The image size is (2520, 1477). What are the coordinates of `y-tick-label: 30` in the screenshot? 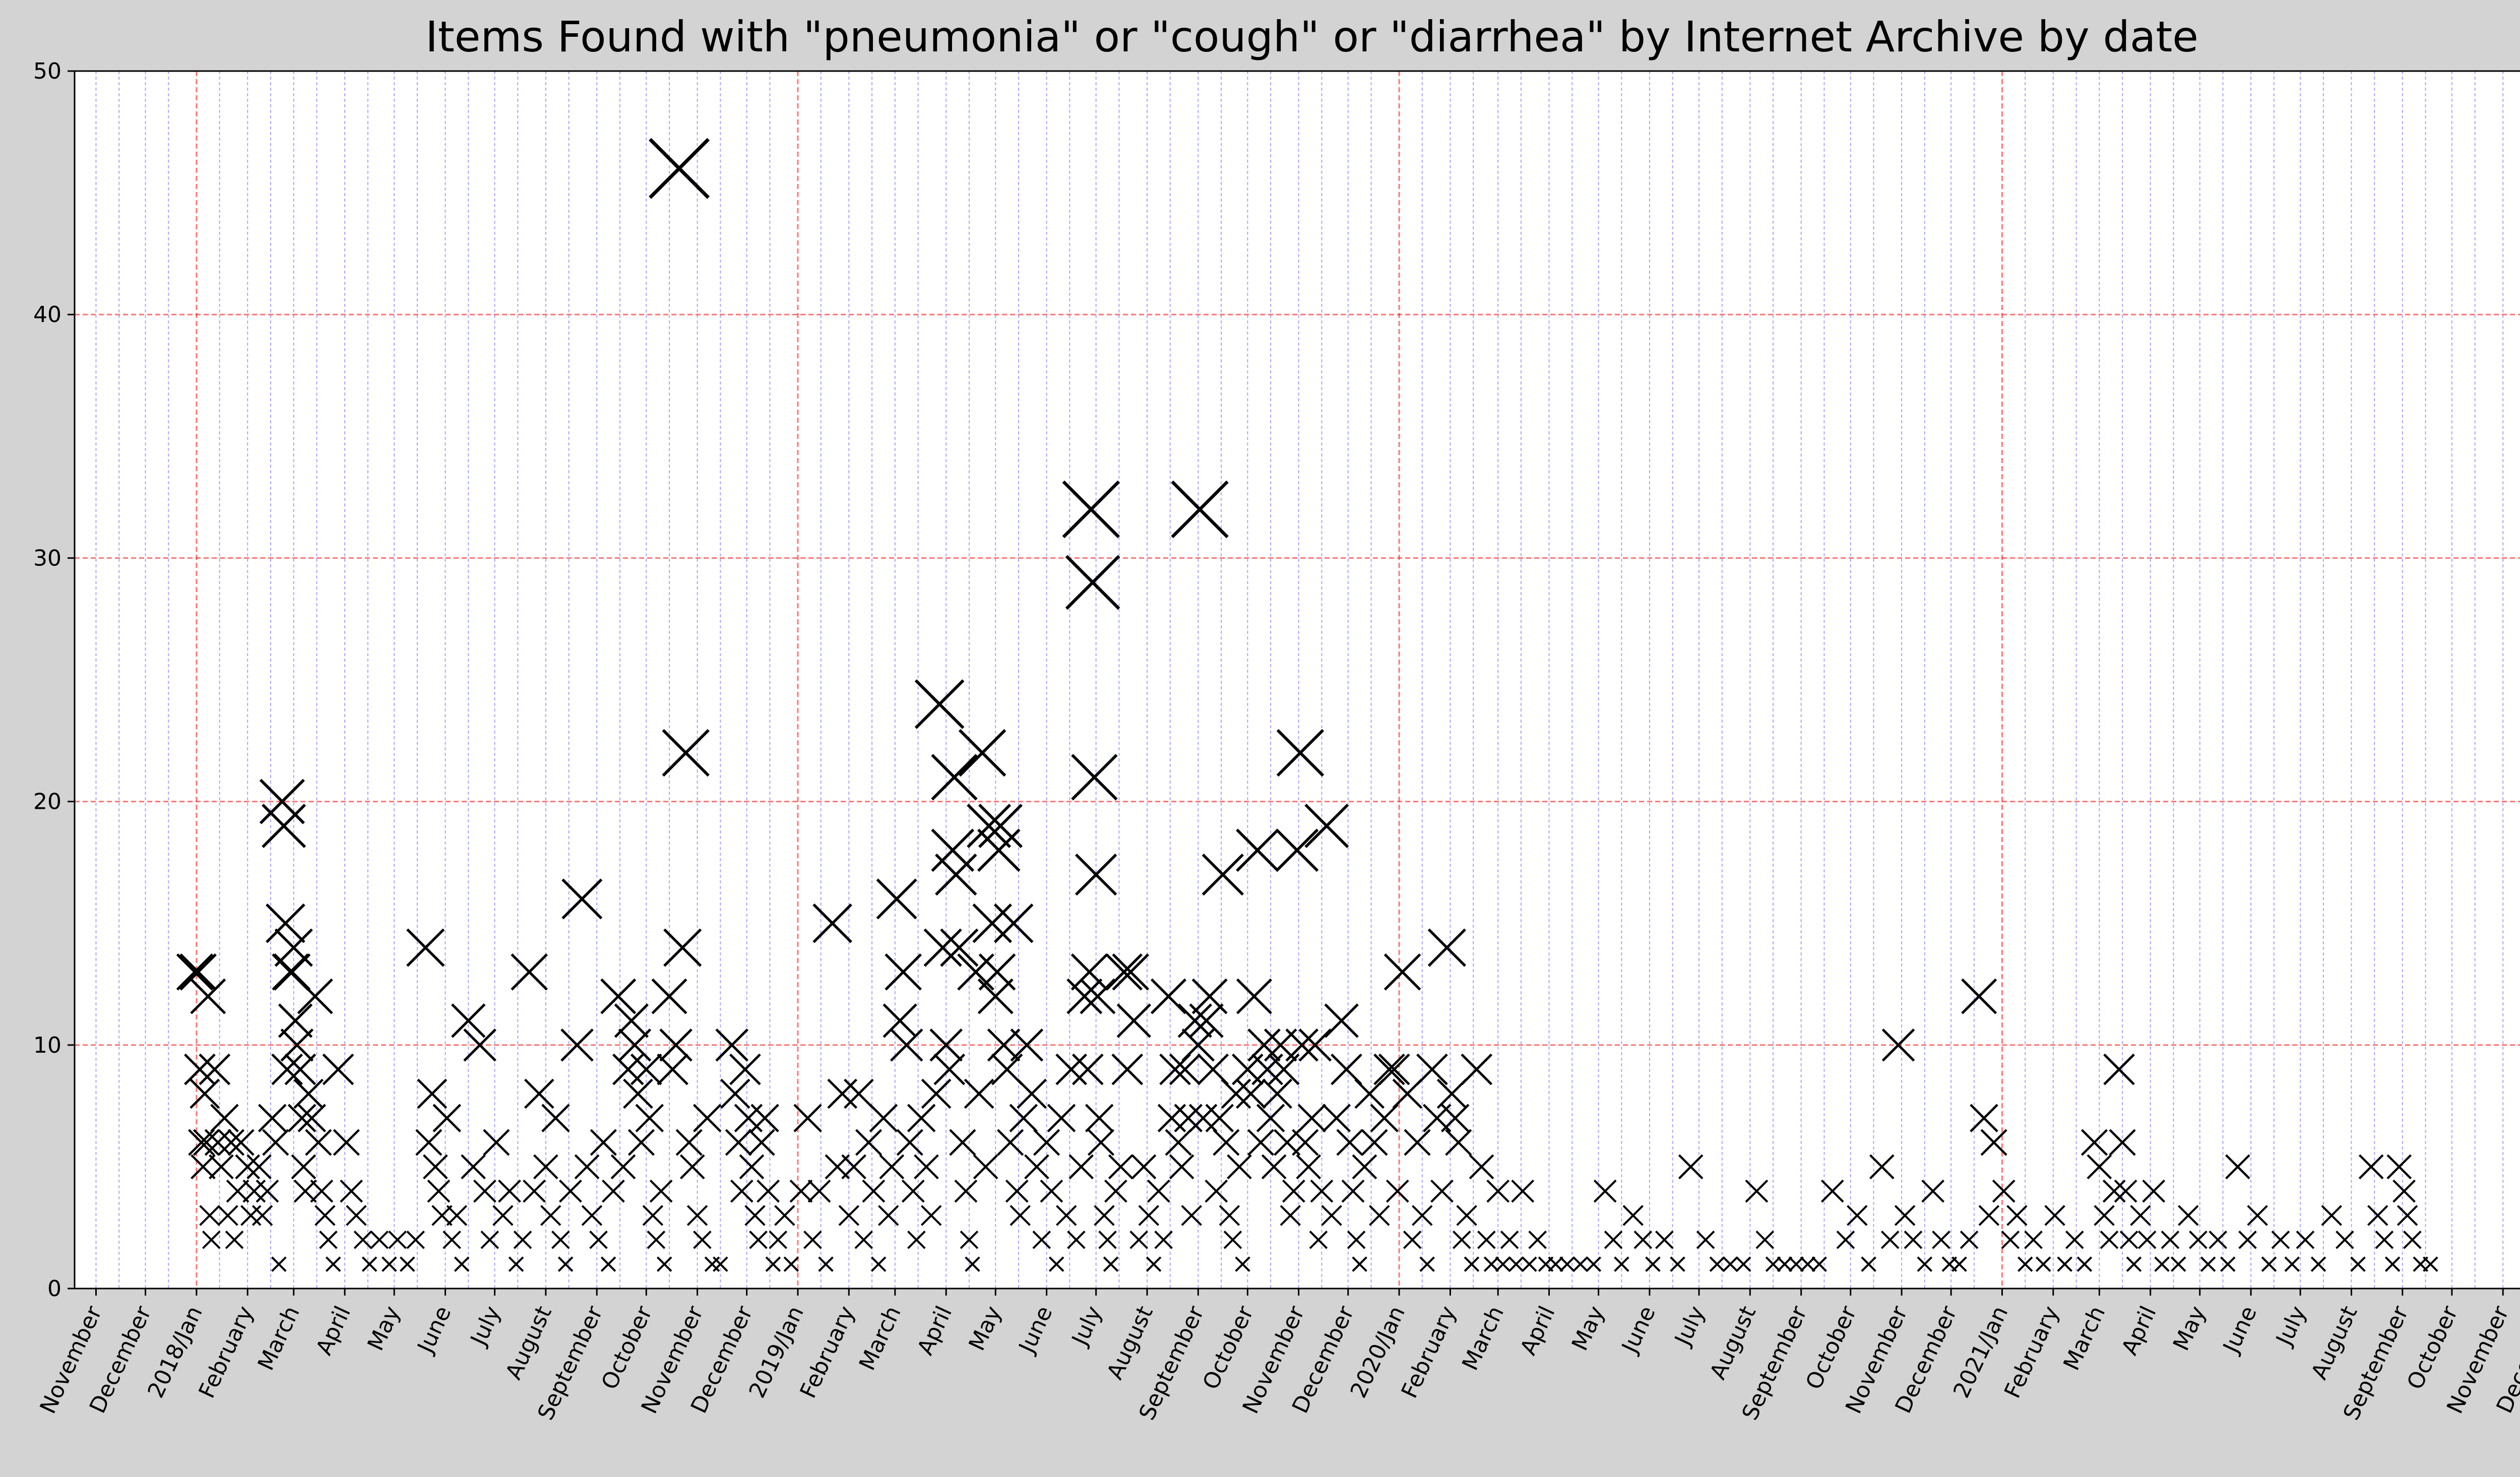 It's located at (47, 558).